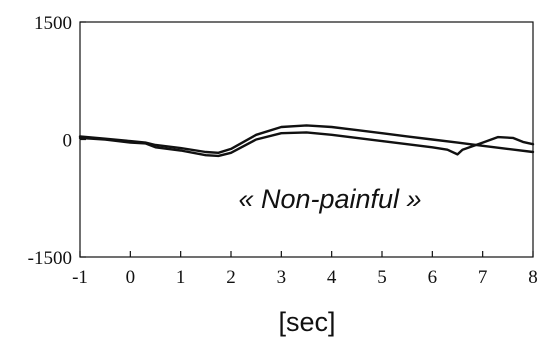 Image resolution: width=543 pixels, height=342 pixels. Describe the element at coordinates (483, 277) in the screenshot. I see `x-tick-label: 7` at that location.